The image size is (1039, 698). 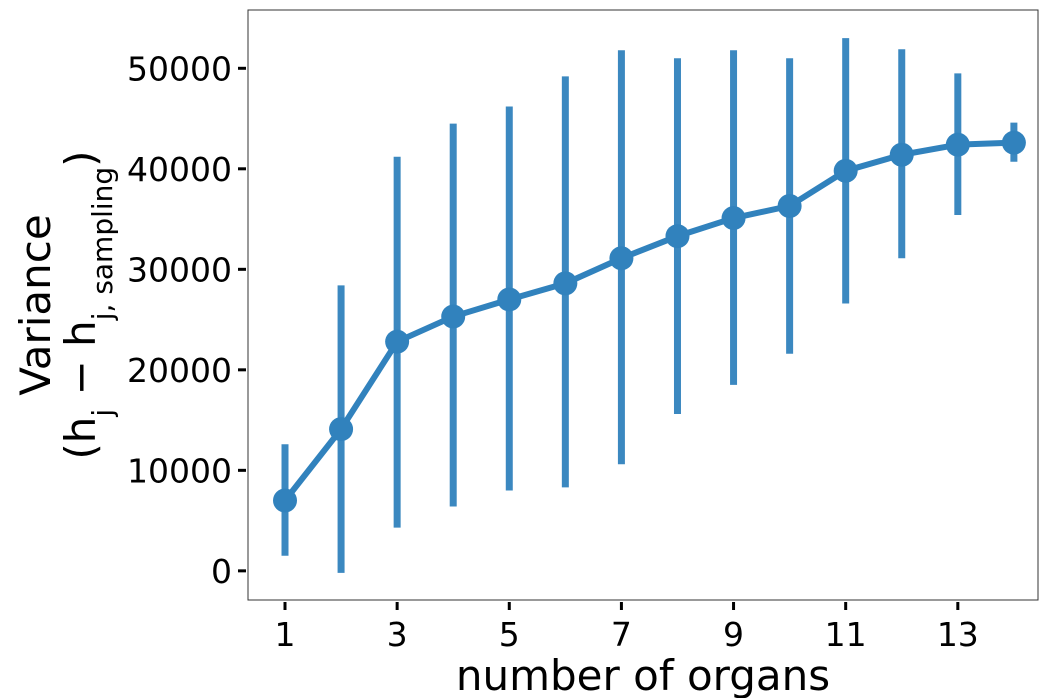 What do you see at coordinates (102, 413) in the screenshot?
I see `y-axis-title-part: j` at bounding box center [102, 413].